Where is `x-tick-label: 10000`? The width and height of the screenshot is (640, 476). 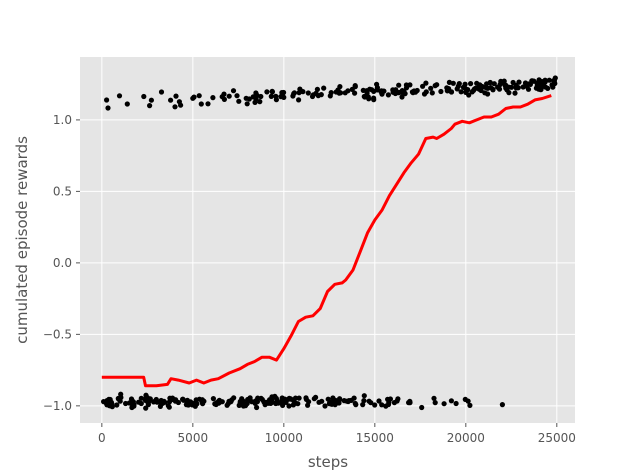
x-tick-label: 10000 is located at coordinates (284, 438).